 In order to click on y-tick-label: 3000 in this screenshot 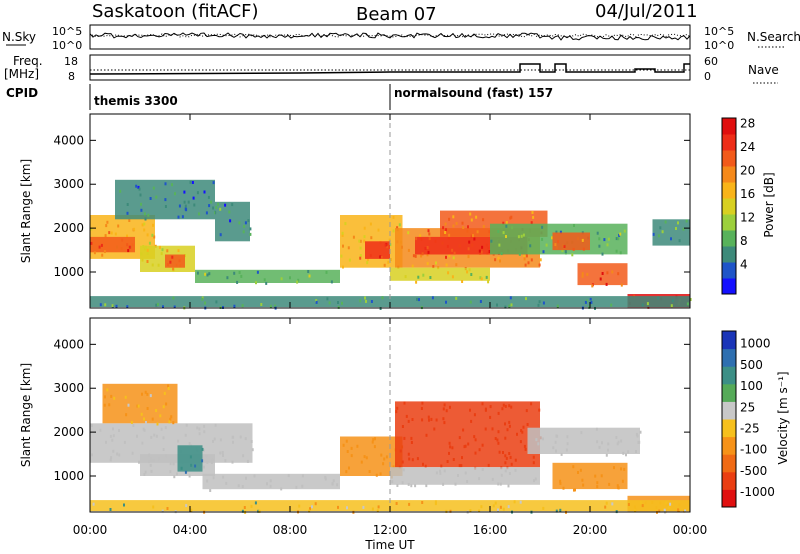, I will do `click(68, 184)`.